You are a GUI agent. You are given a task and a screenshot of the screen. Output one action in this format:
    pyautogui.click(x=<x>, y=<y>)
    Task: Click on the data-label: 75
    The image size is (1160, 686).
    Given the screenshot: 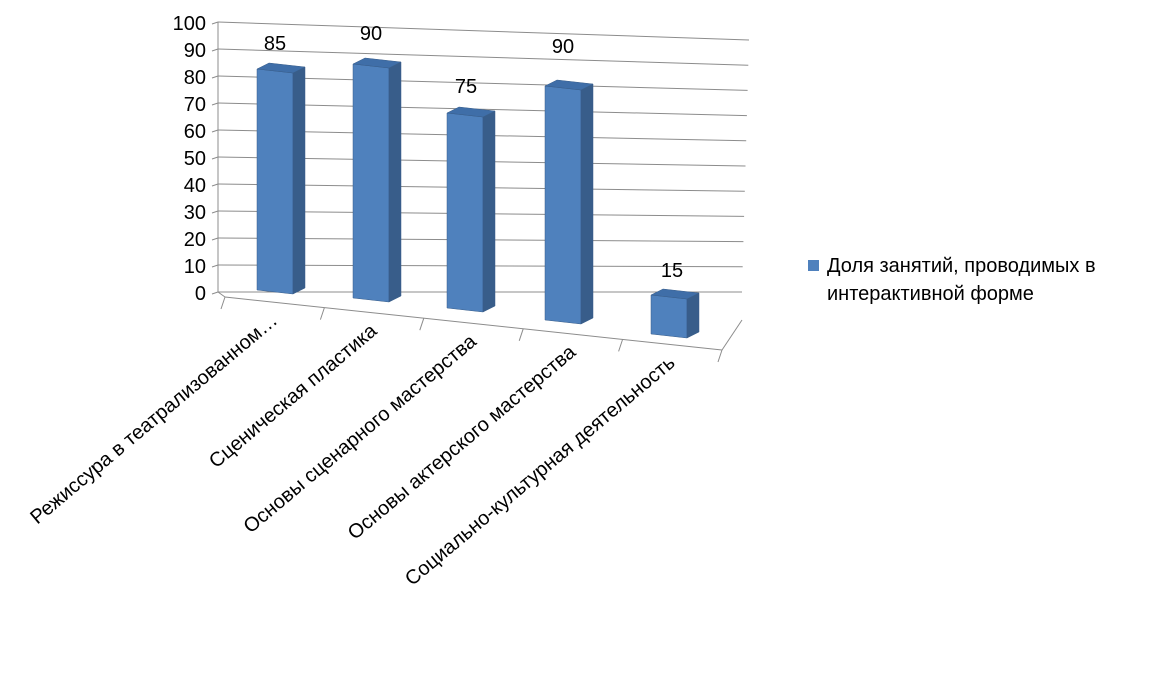 What is the action you would take?
    pyautogui.click(x=466, y=87)
    